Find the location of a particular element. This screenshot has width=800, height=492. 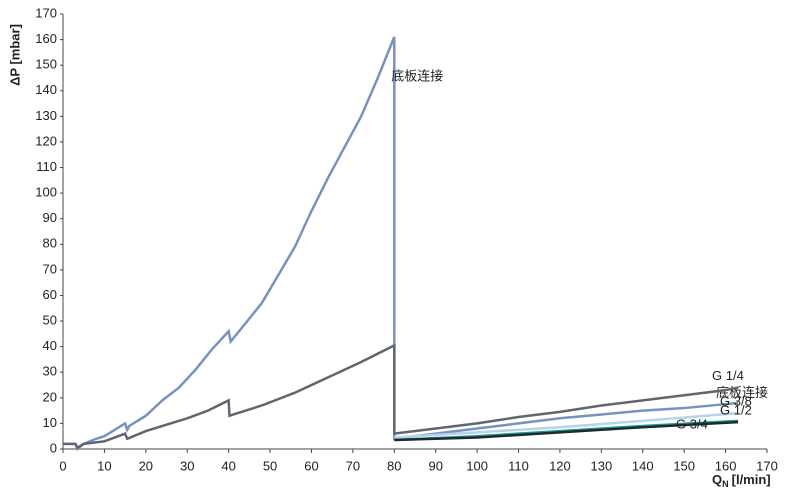

y-tick-label: 150 is located at coordinates (46, 64).